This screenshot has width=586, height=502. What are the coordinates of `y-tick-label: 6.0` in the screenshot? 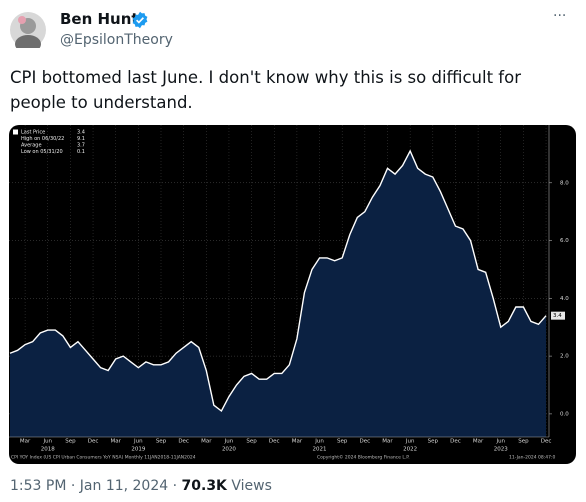 It's located at (564, 241).